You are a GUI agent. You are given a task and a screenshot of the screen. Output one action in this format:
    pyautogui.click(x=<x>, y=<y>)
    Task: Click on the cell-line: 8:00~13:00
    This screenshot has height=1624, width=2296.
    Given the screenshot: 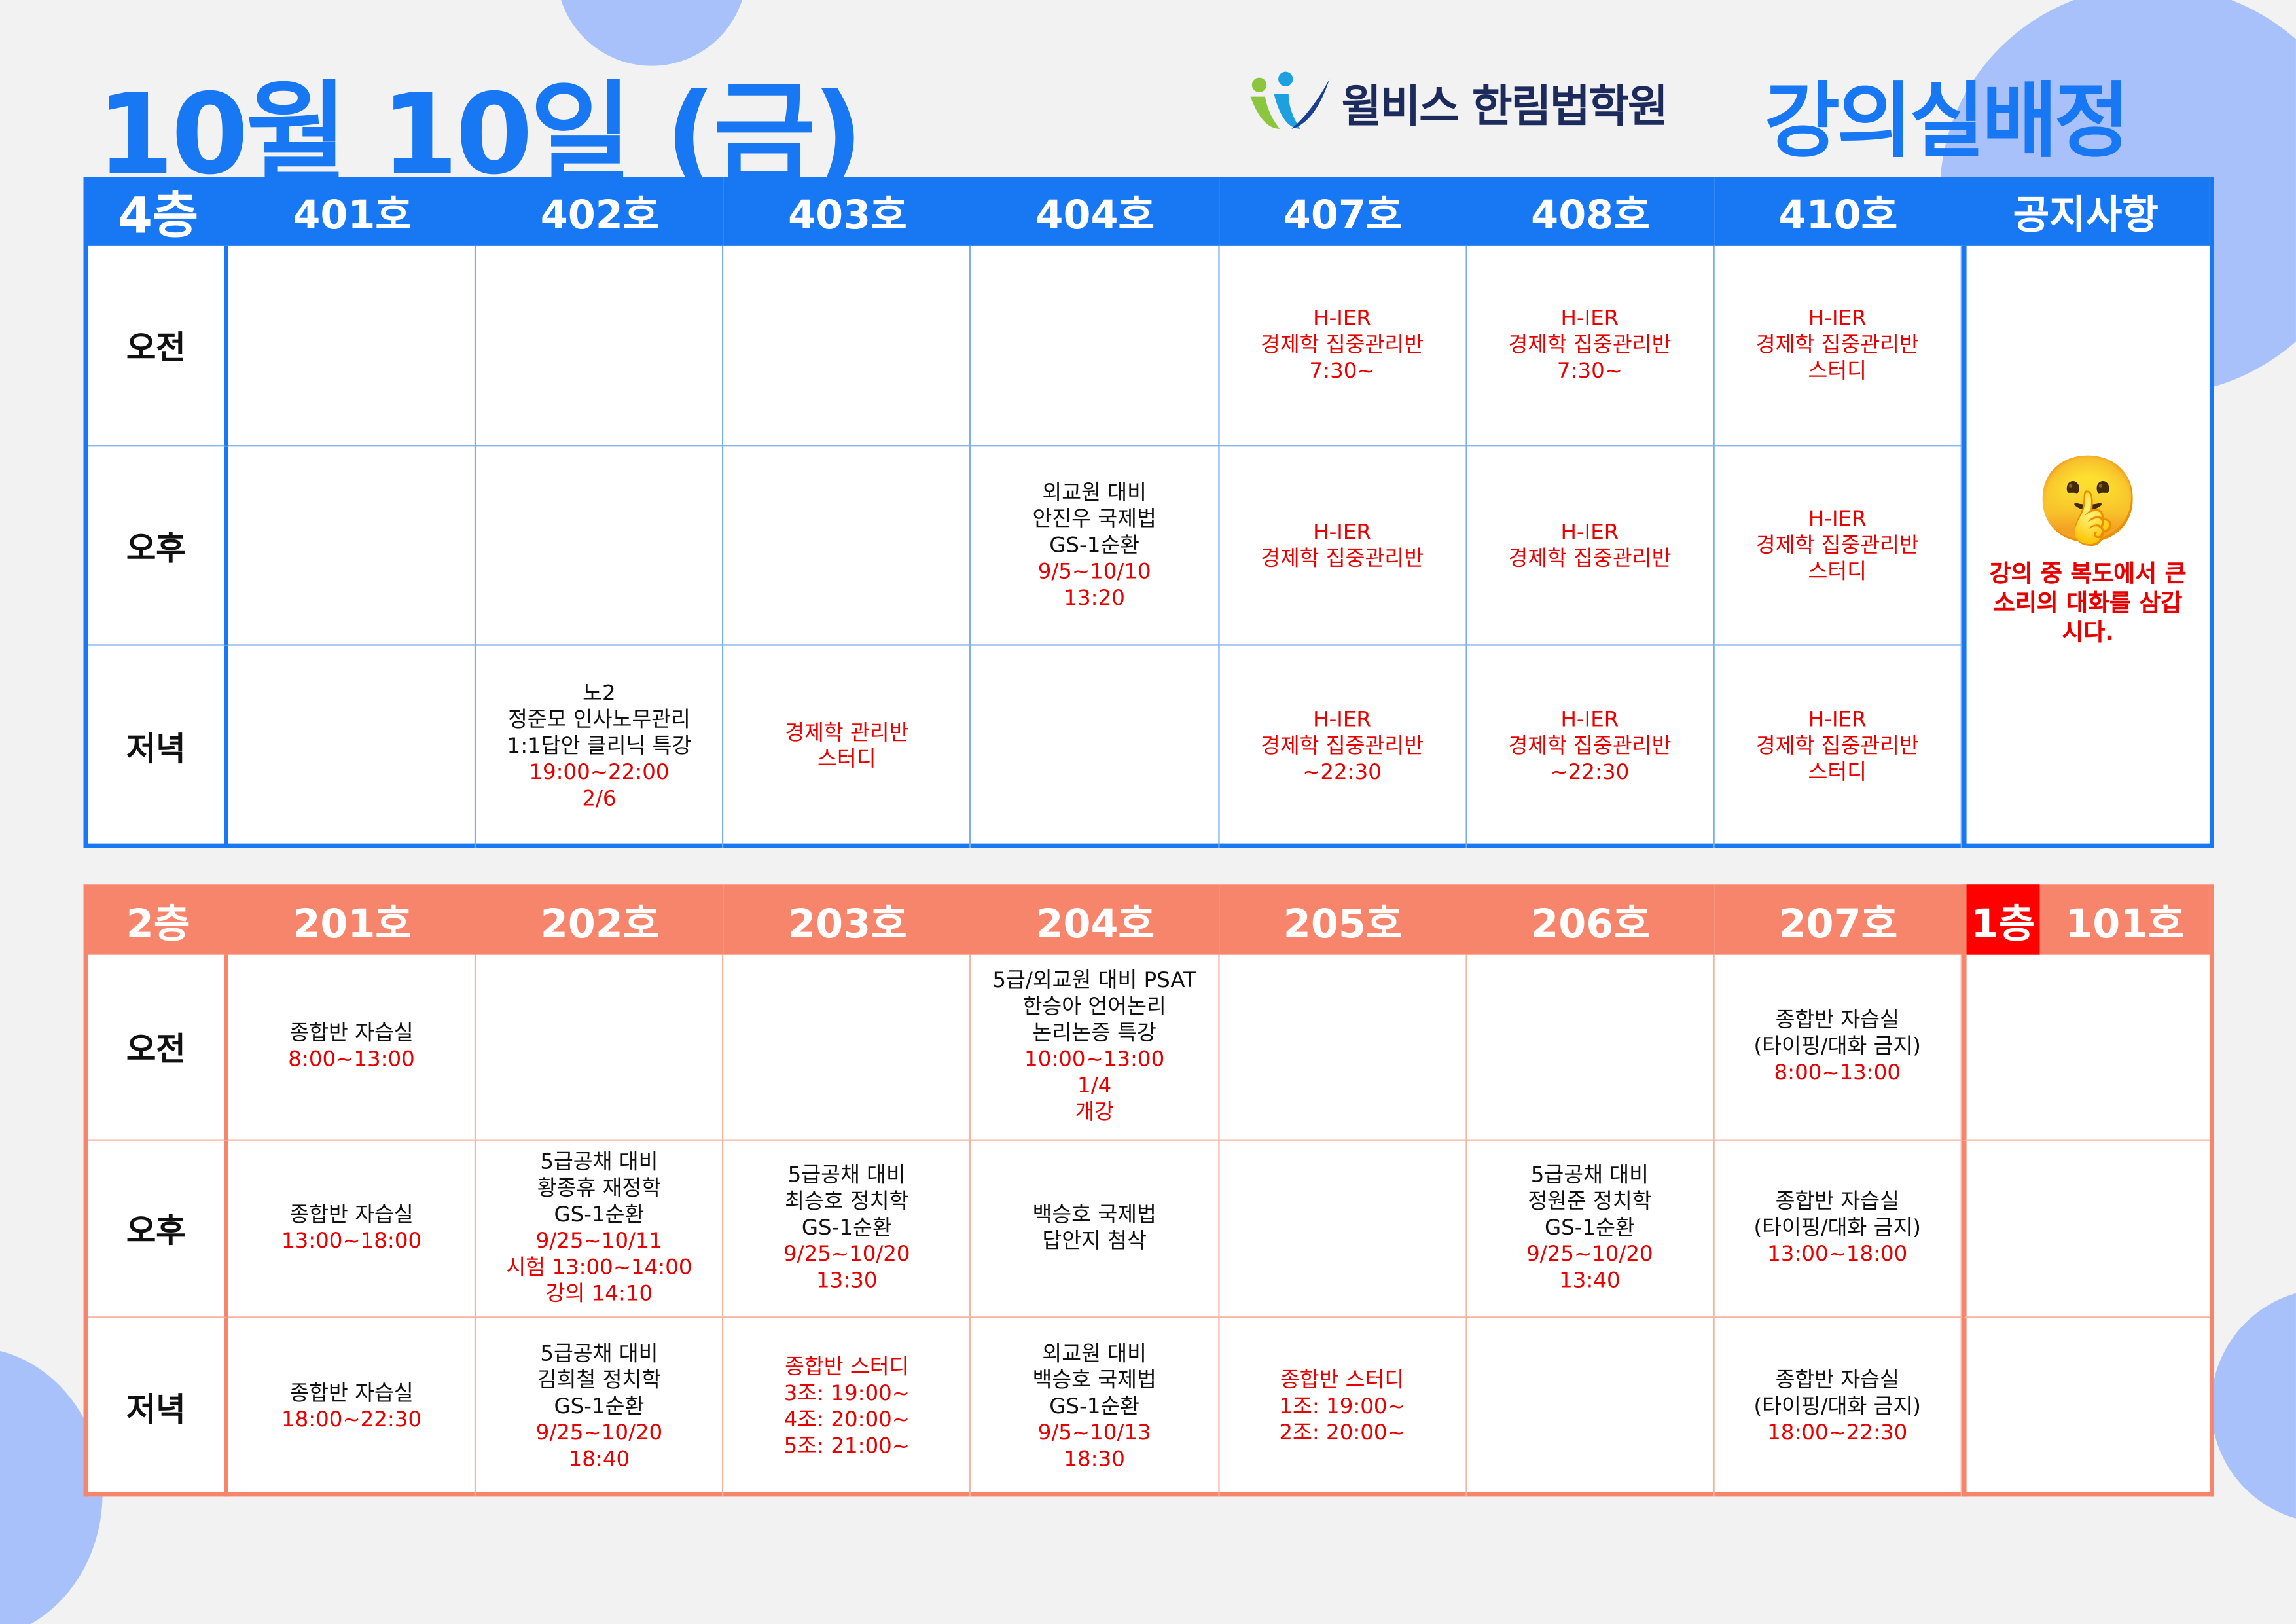 What is the action you would take?
    pyautogui.click(x=351, y=1060)
    